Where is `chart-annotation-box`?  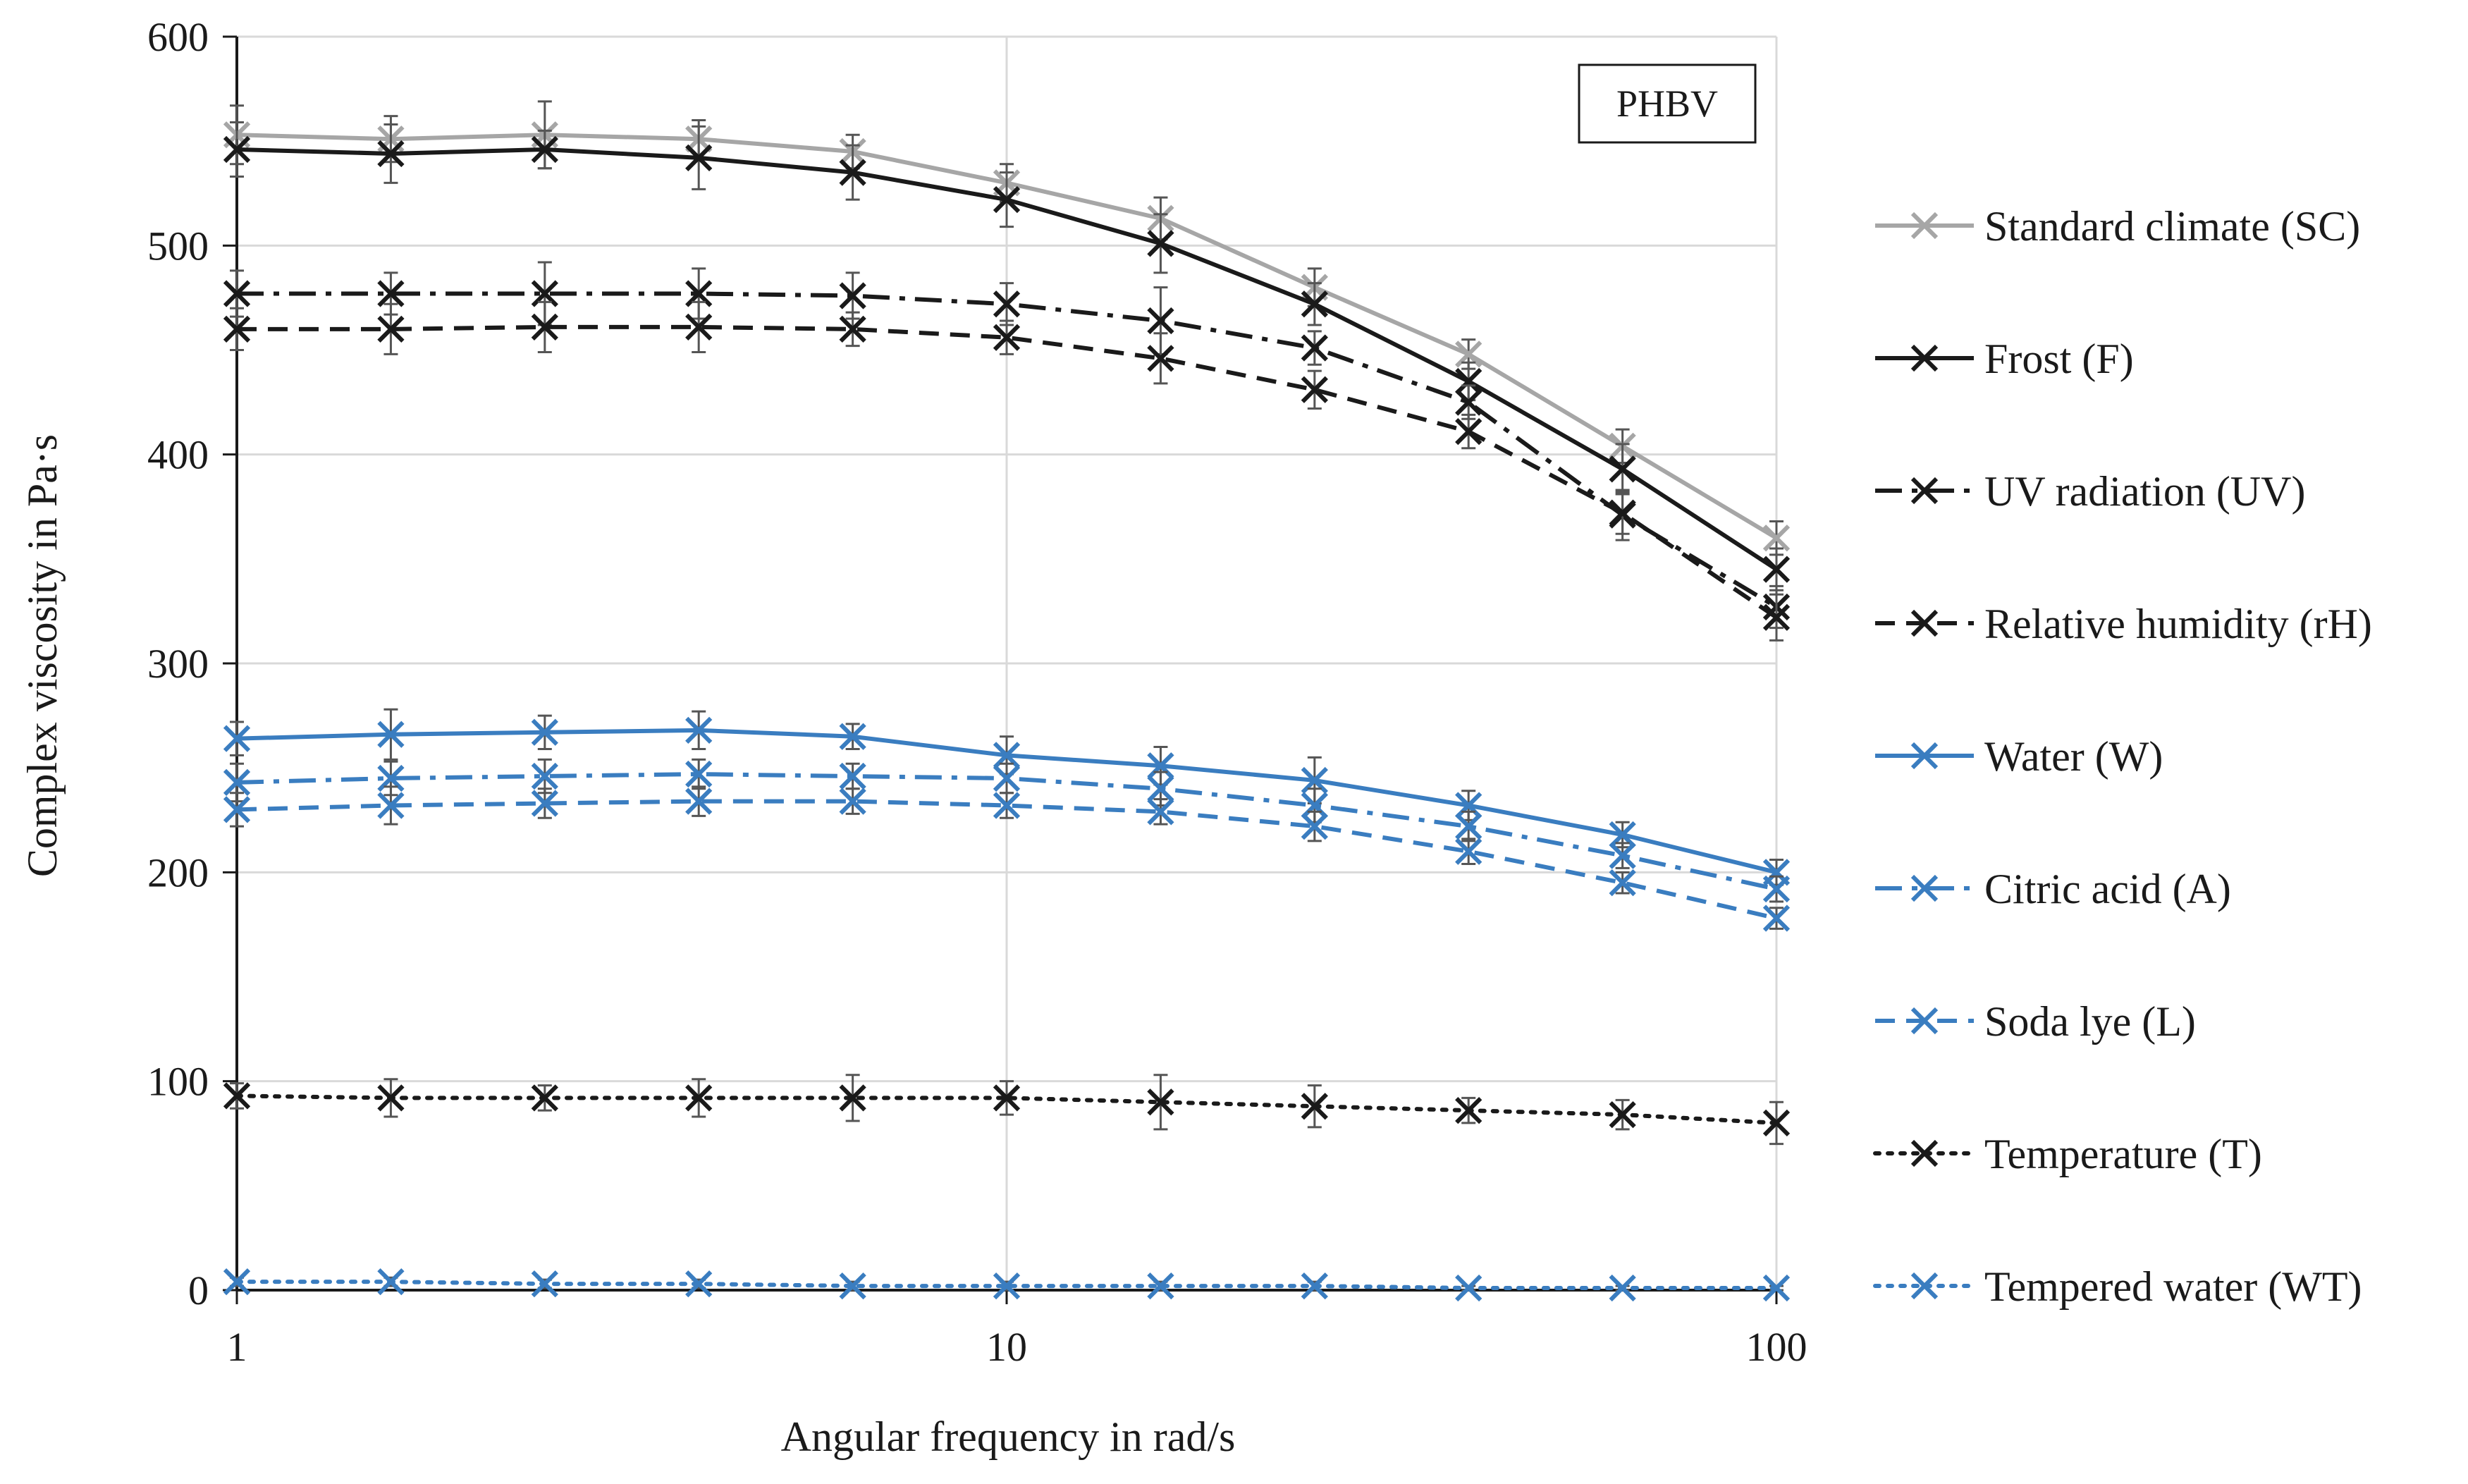 chart-annotation-box is located at coordinates (1667, 103).